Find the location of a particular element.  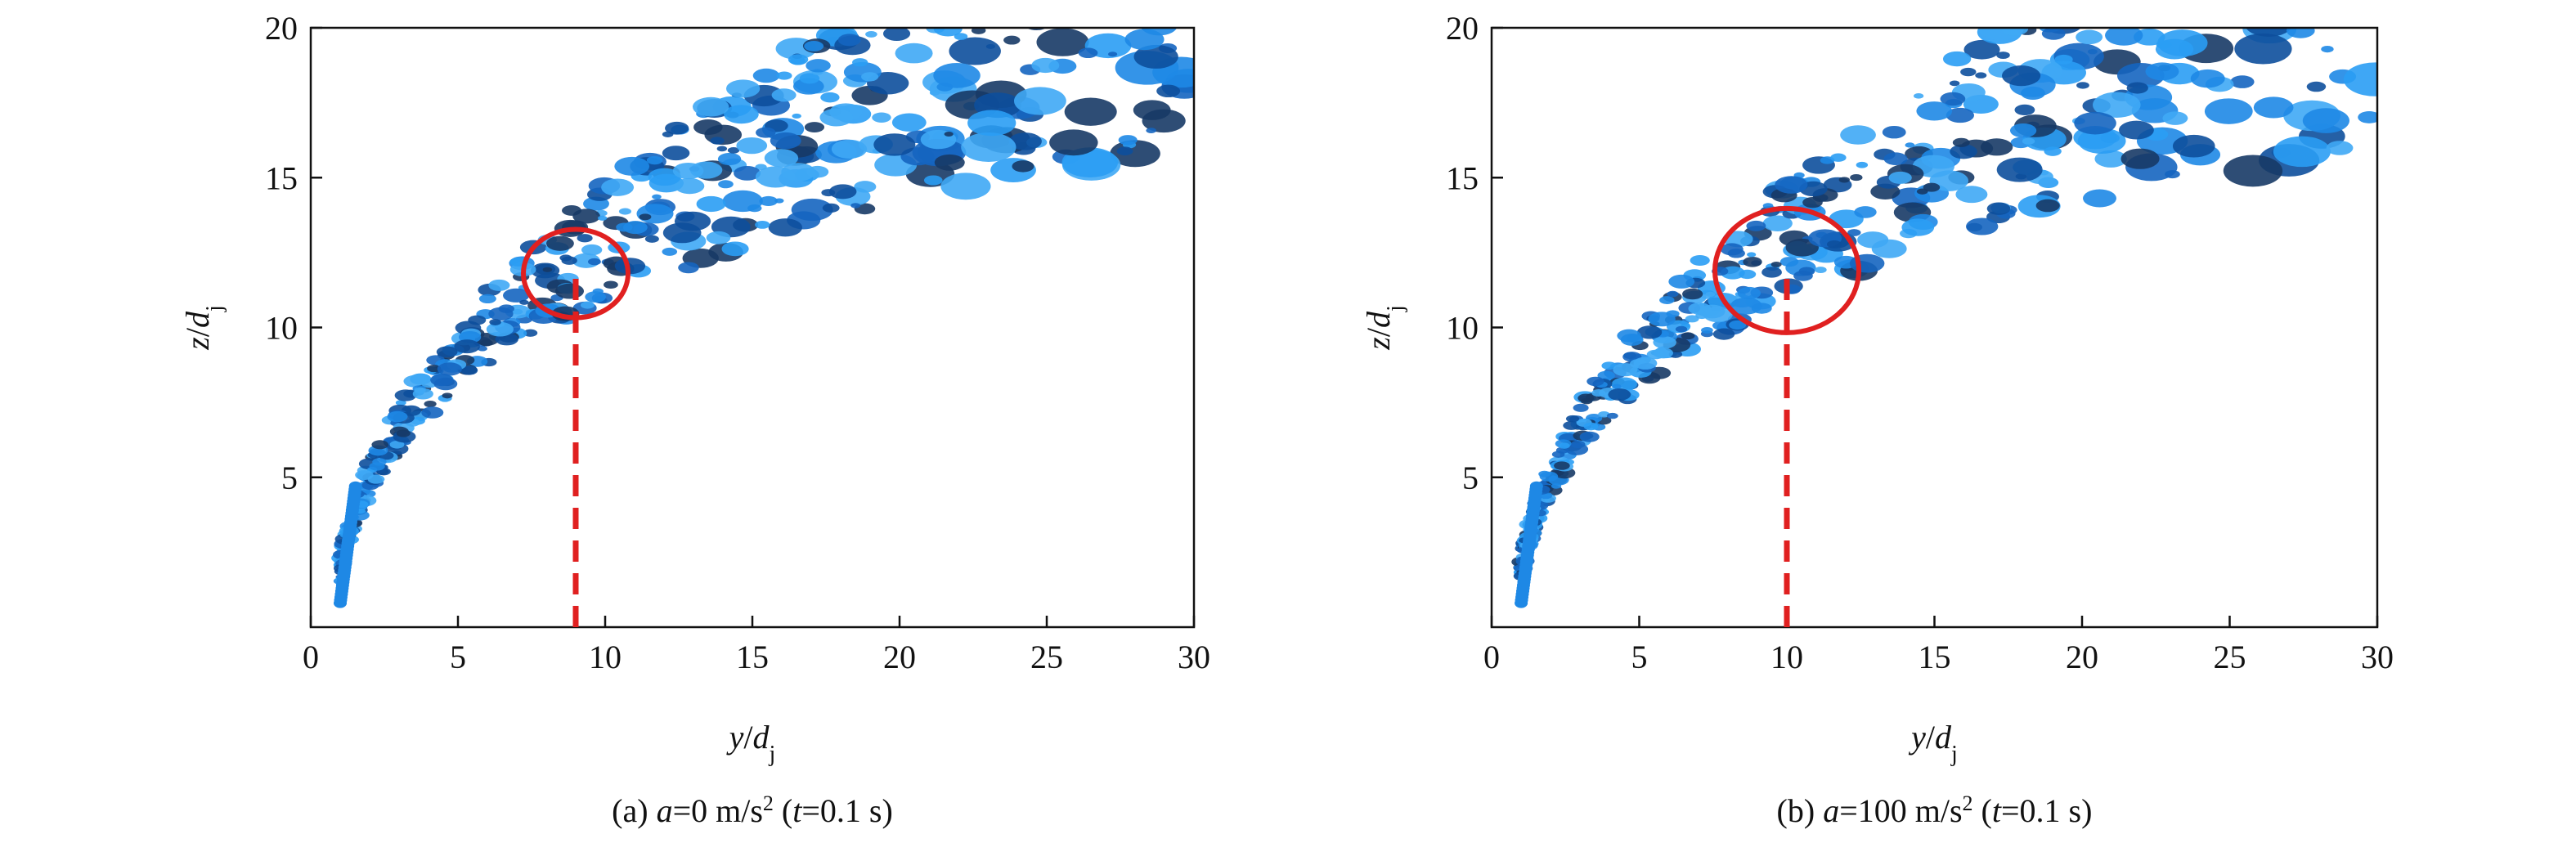

y-tick-label: 5 is located at coordinates (1470, 478).